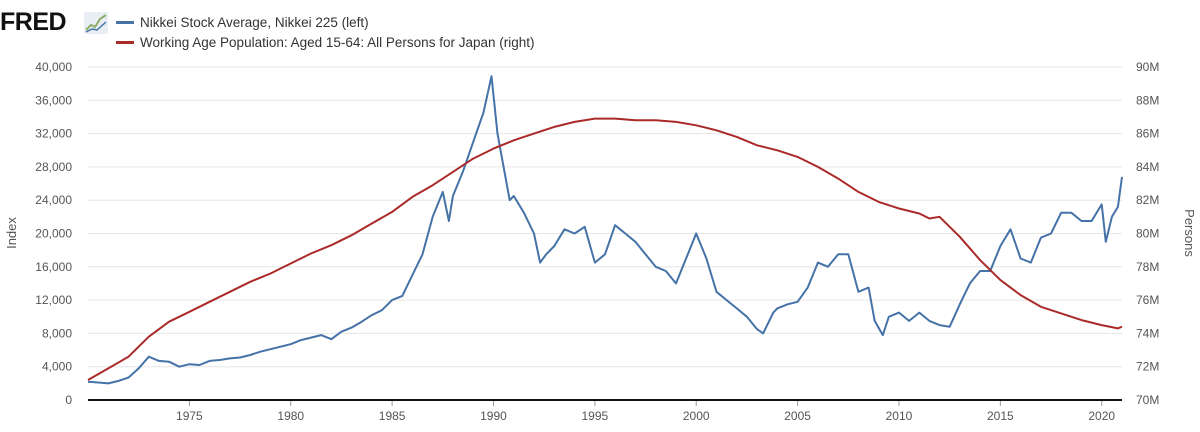 The width and height of the screenshot is (1200, 432). Describe the element at coordinates (96, 23) in the screenshot. I see `line-chart-icon` at that location.